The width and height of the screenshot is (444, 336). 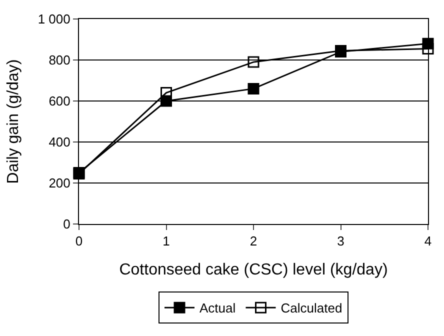 I want to click on y-tick-label: 600, so click(x=59, y=101).